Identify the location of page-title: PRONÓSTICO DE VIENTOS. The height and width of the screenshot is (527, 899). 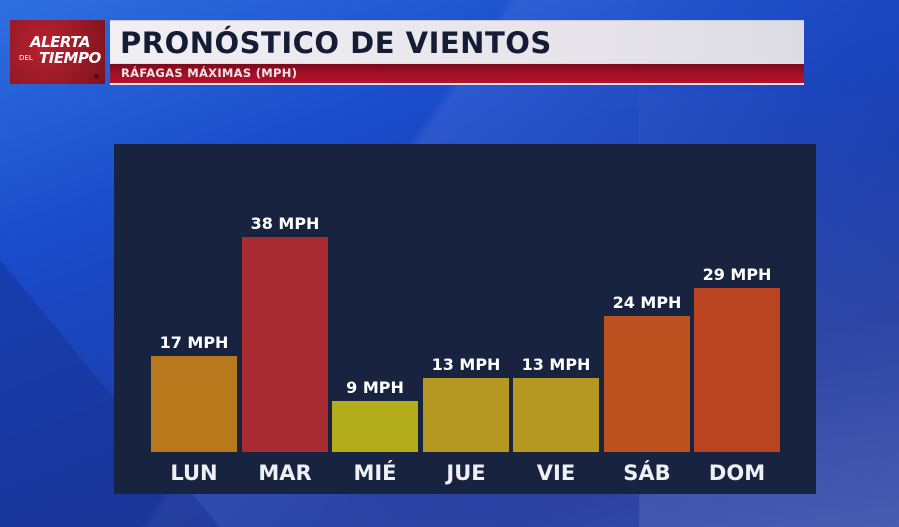
(336, 43).